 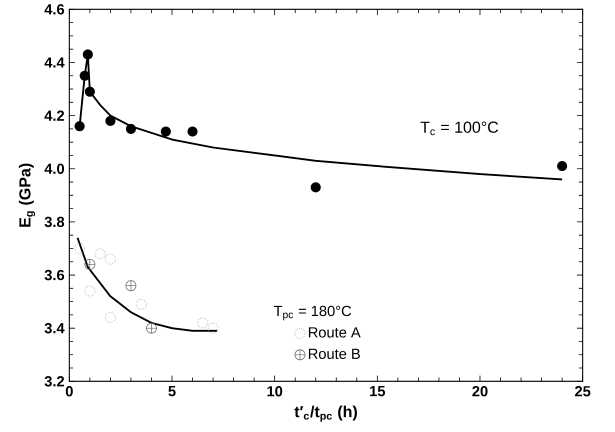 I want to click on y-tick-label: 4.4, so click(x=54, y=62).